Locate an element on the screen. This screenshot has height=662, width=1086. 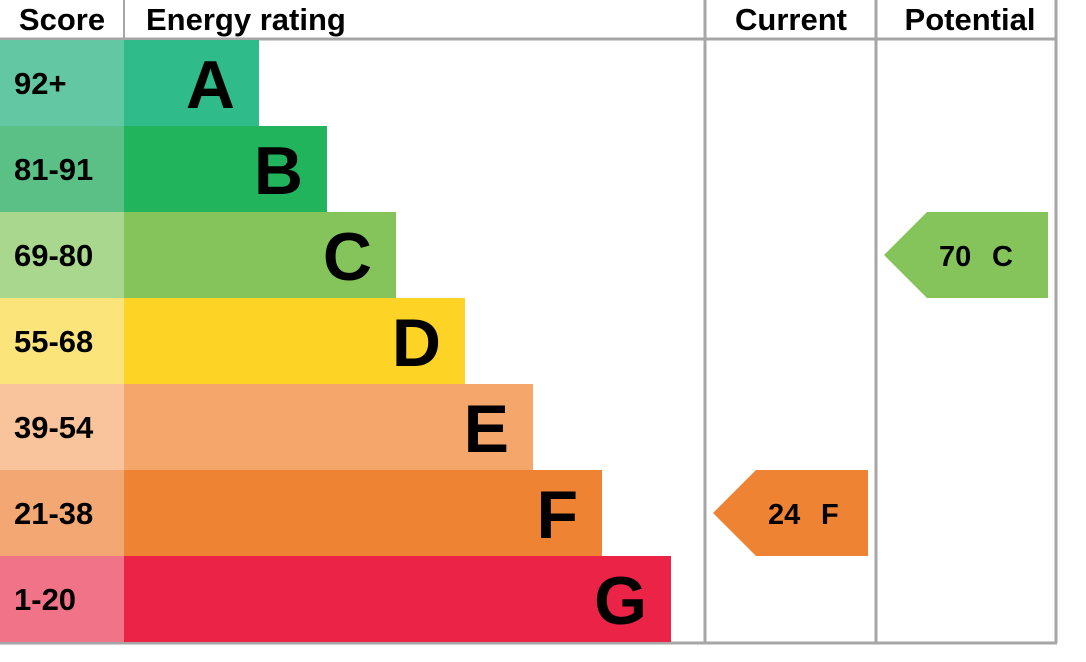
current-arrow is located at coordinates (790, 513).